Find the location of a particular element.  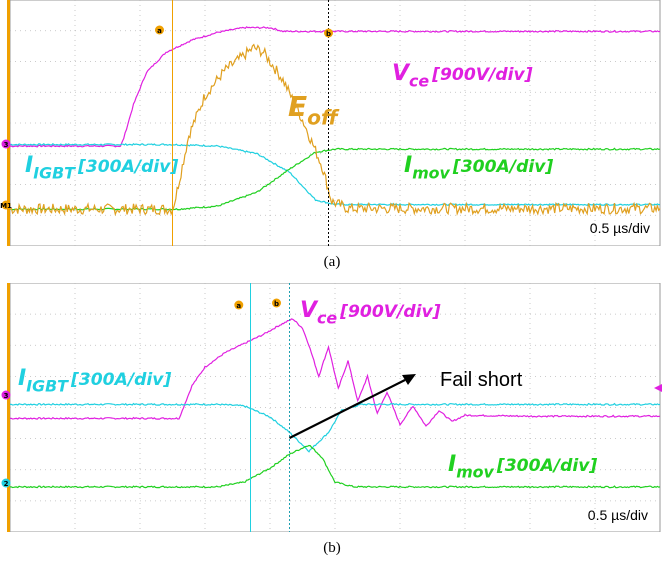

channel-m1-marker: M1 is located at coordinates (6, 205).